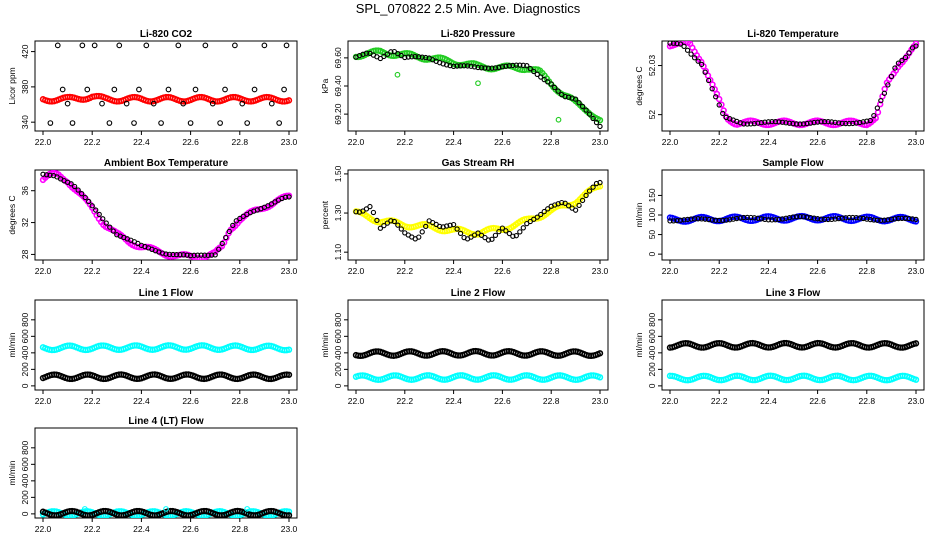 The height and width of the screenshot is (540, 936). What do you see at coordinates (25, 369) in the screenshot?
I see `y-tick-label: 200` at bounding box center [25, 369].